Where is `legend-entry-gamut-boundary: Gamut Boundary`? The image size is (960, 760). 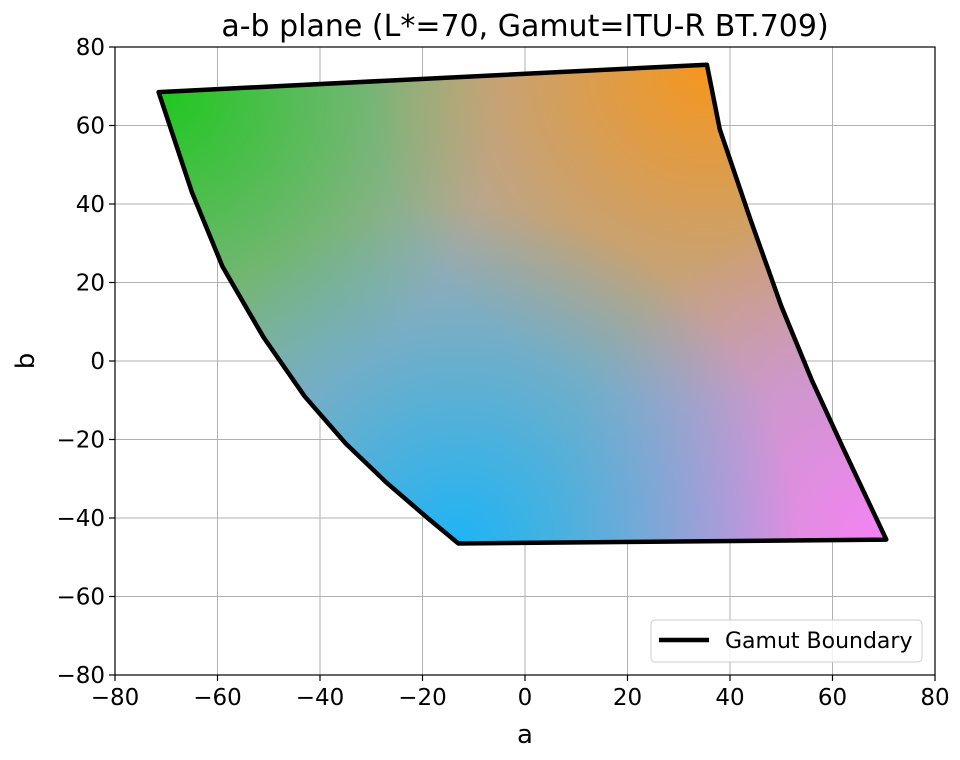 legend-entry-gamut-boundary: Gamut Boundary is located at coordinates (818, 641).